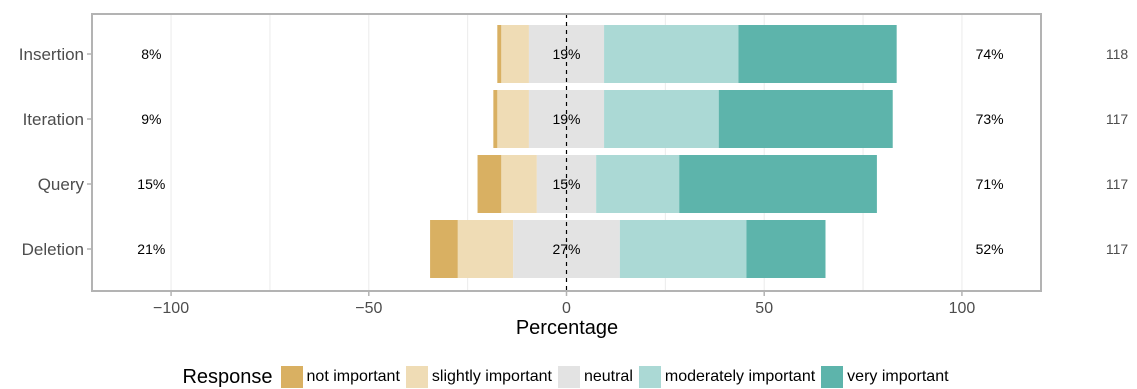 The image size is (1137, 389). Describe the element at coordinates (638, 184) in the screenshot. I see `bar-query-moderately-important` at that location.